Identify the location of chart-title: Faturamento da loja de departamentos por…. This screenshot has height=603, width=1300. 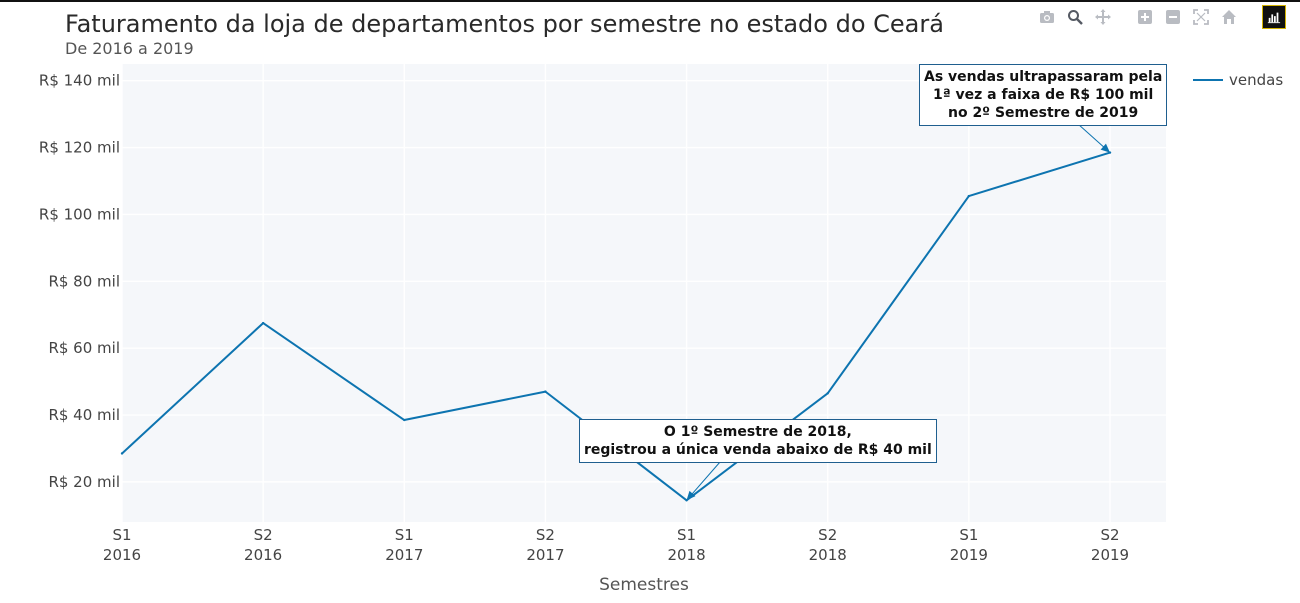
(504, 24).